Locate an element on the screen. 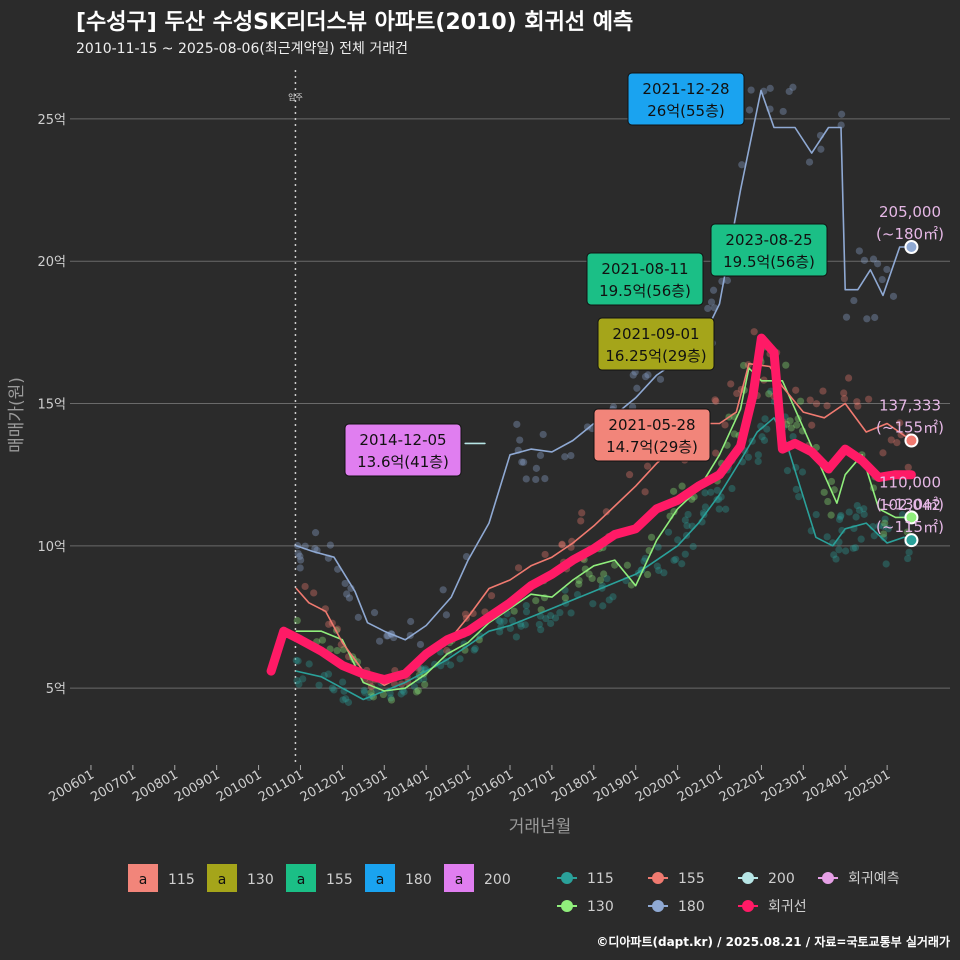  prediction-marker is located at coordinates (911, 440).